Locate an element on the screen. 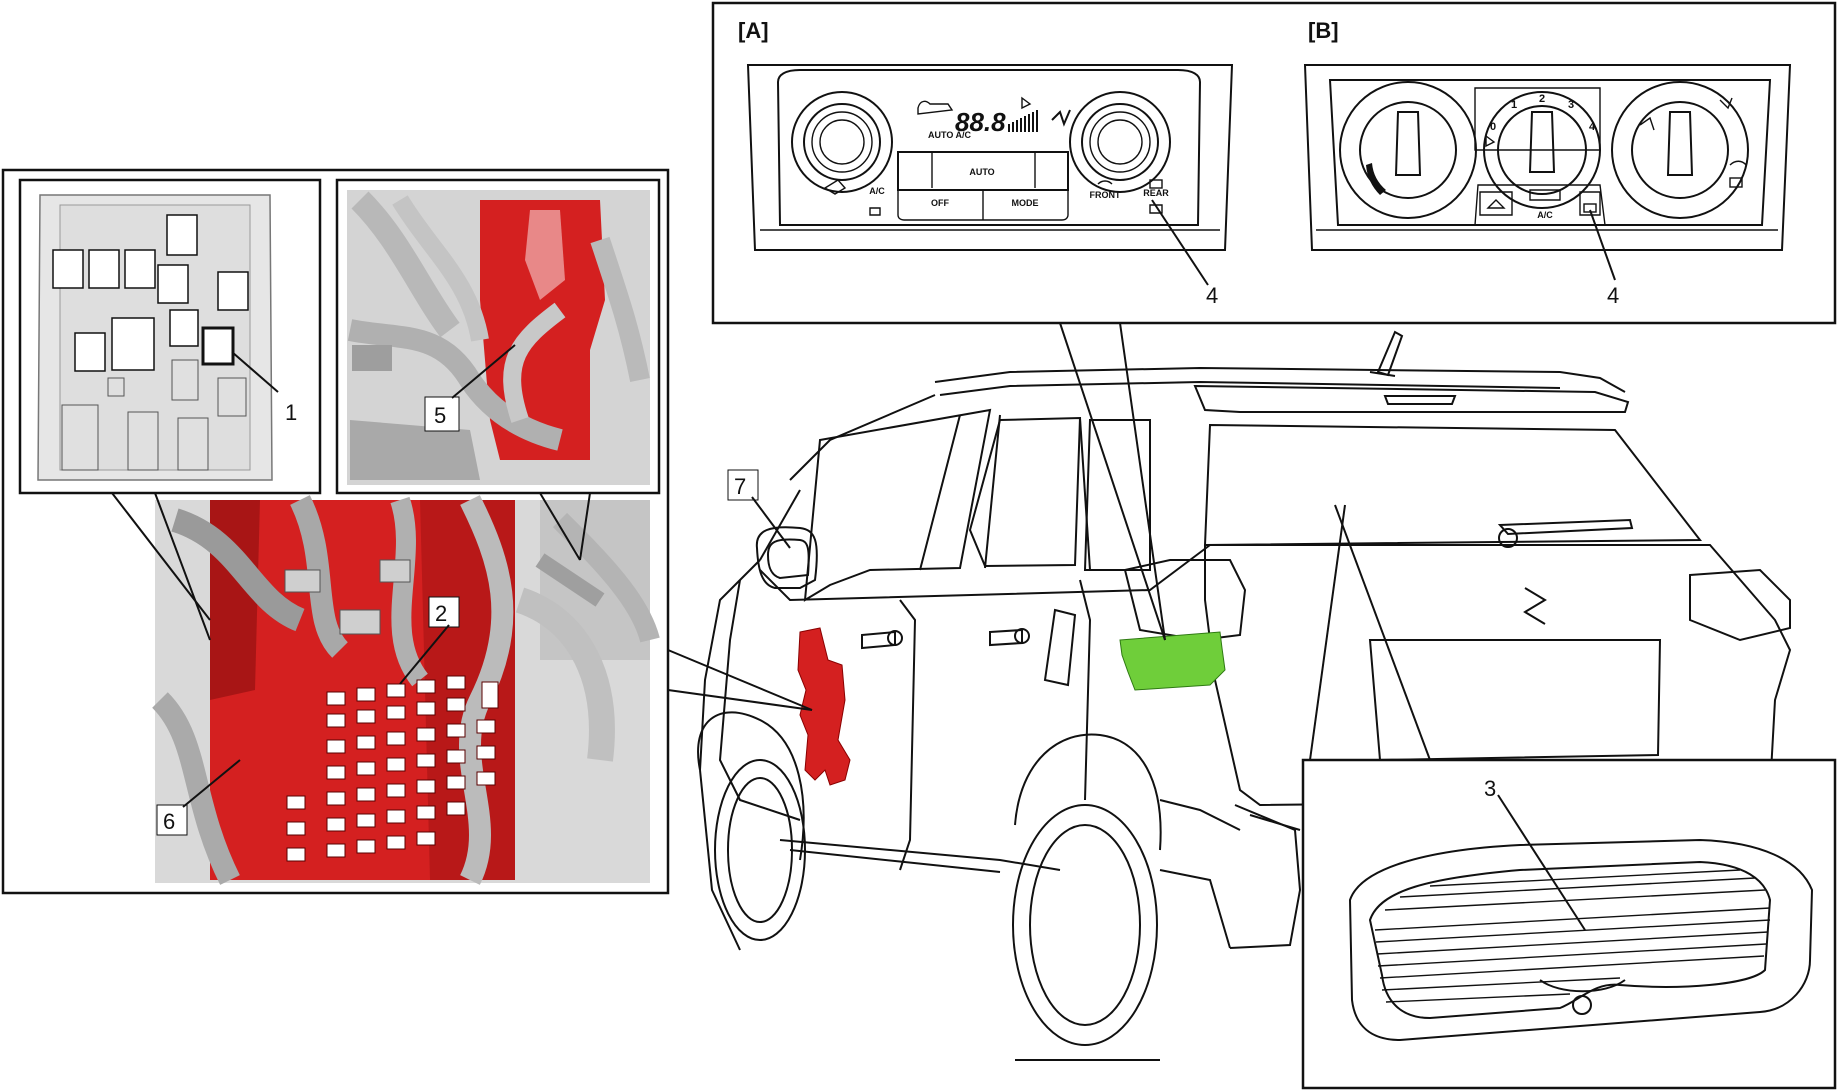  ac-button: A/C is located at coordinates (877, 191).